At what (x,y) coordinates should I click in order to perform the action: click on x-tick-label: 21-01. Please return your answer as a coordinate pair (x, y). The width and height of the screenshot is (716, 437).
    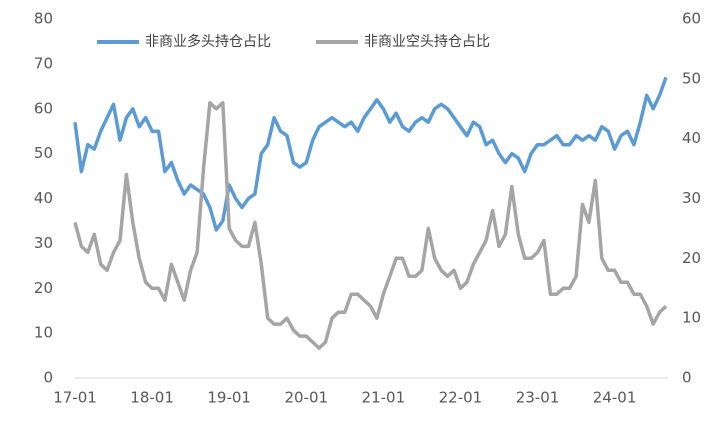
    Looking at the image, I should click on (384, 398).